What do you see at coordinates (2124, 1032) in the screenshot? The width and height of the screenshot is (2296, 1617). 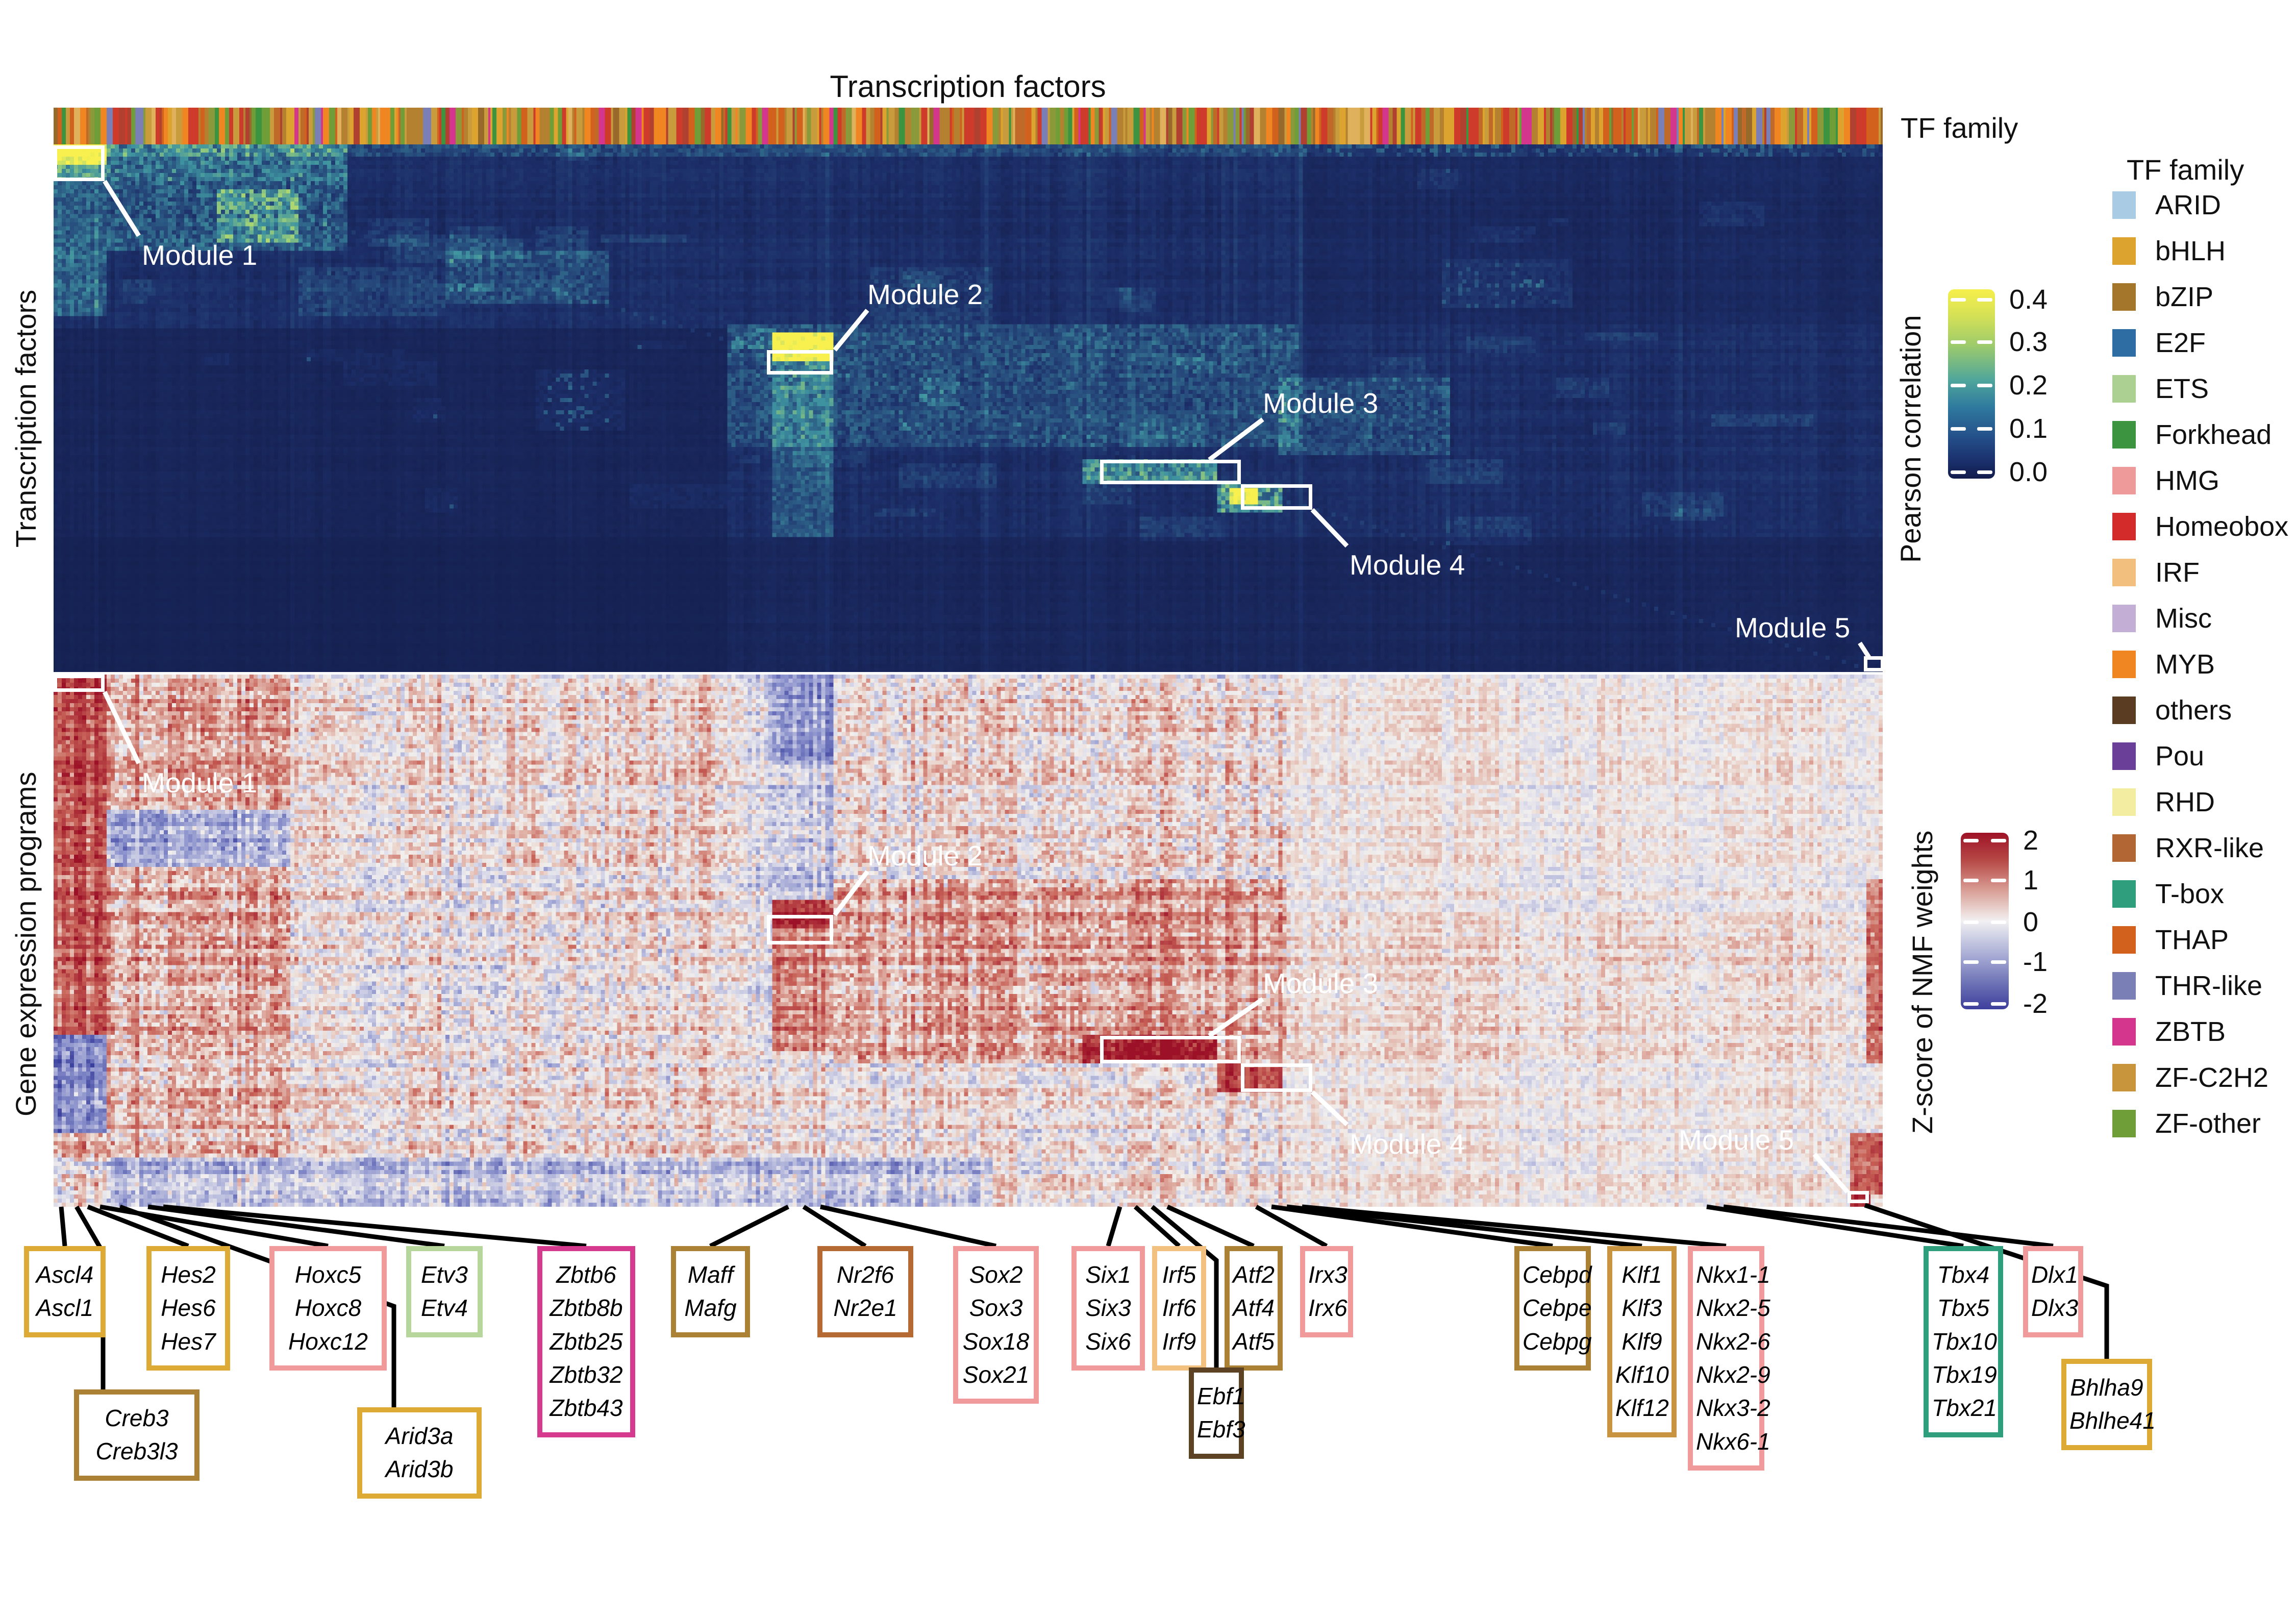 I see `legend-swatch-ZBTB` at bounding box center [2124, 1032].